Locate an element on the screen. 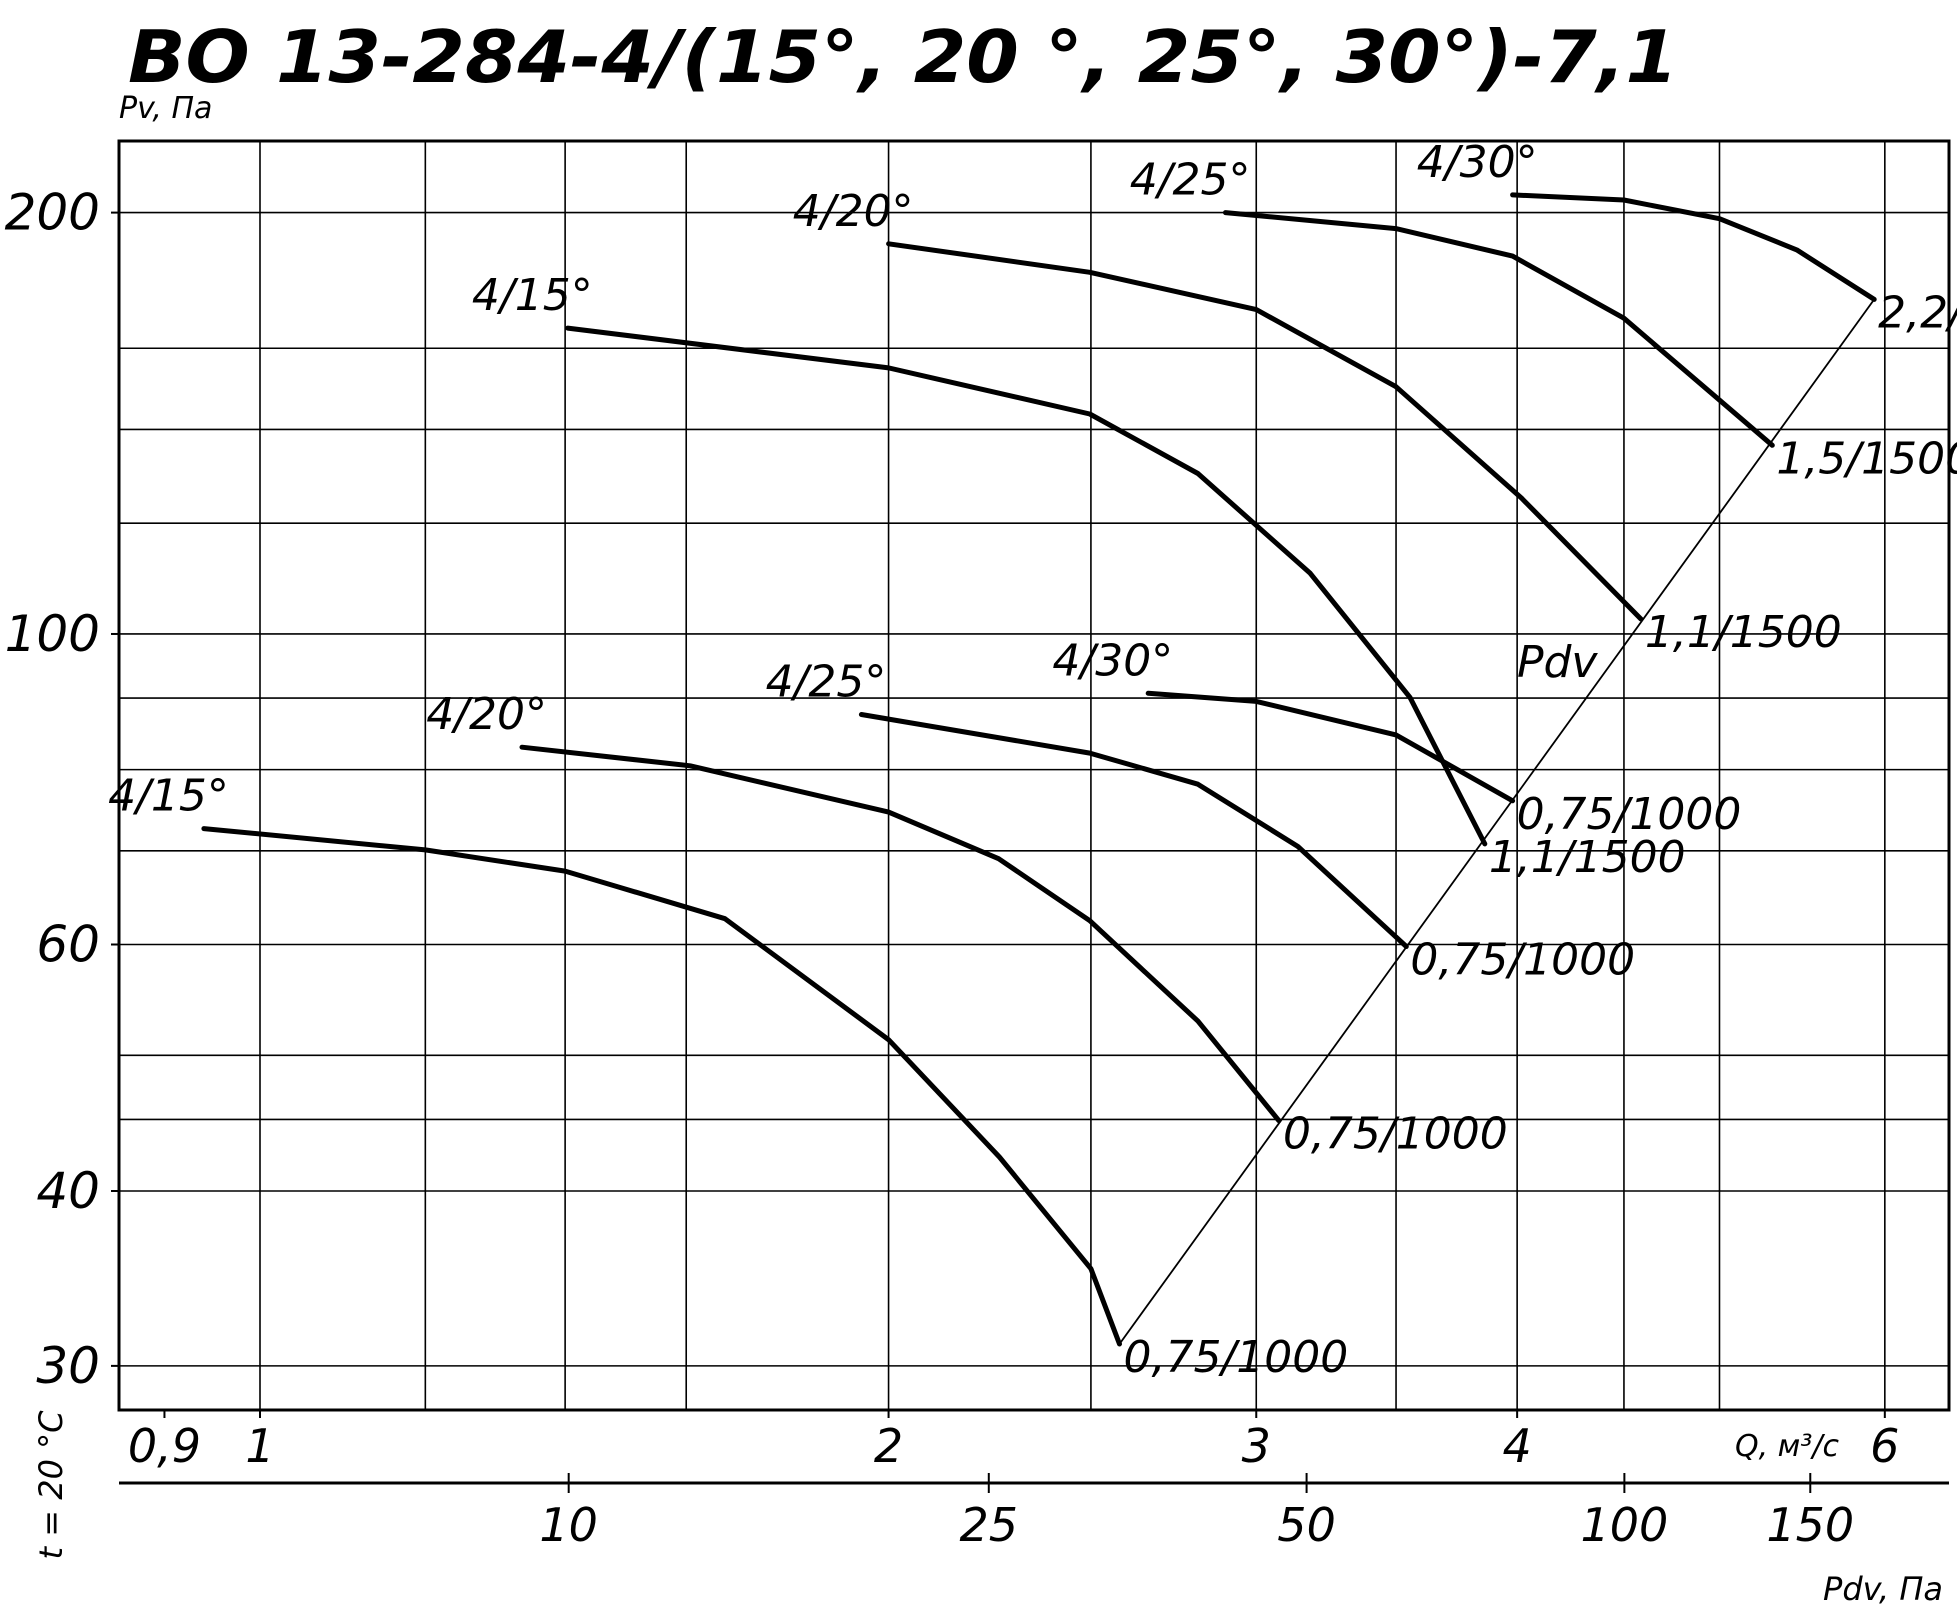 This screenshot has height=1619, width=1957. chart-title: ВО 13-284-4/(15°, 20 °, 25°, 30°)-7,1 is located at coordinates (903, 57).